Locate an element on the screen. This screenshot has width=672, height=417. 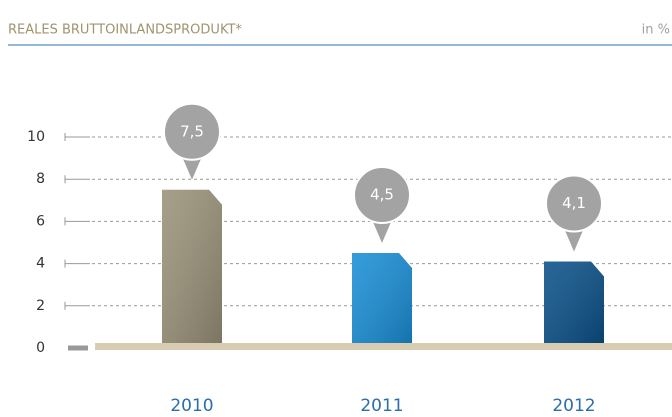
x-tick-label: 2012 is located at coordinates (573, 406).